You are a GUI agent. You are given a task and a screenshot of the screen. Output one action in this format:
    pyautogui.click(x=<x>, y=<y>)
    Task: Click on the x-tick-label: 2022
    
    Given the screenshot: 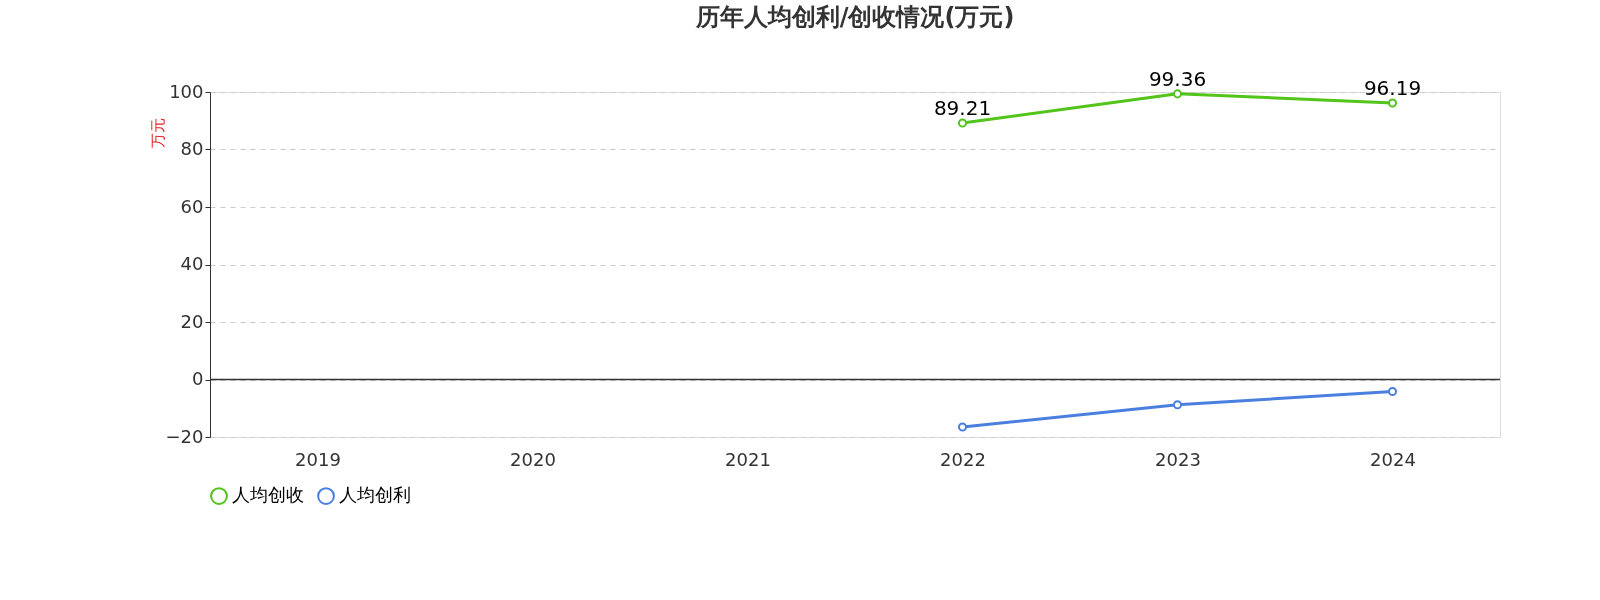 What is the action you would take?
    pyautogui.click(x=963, y=459)
    